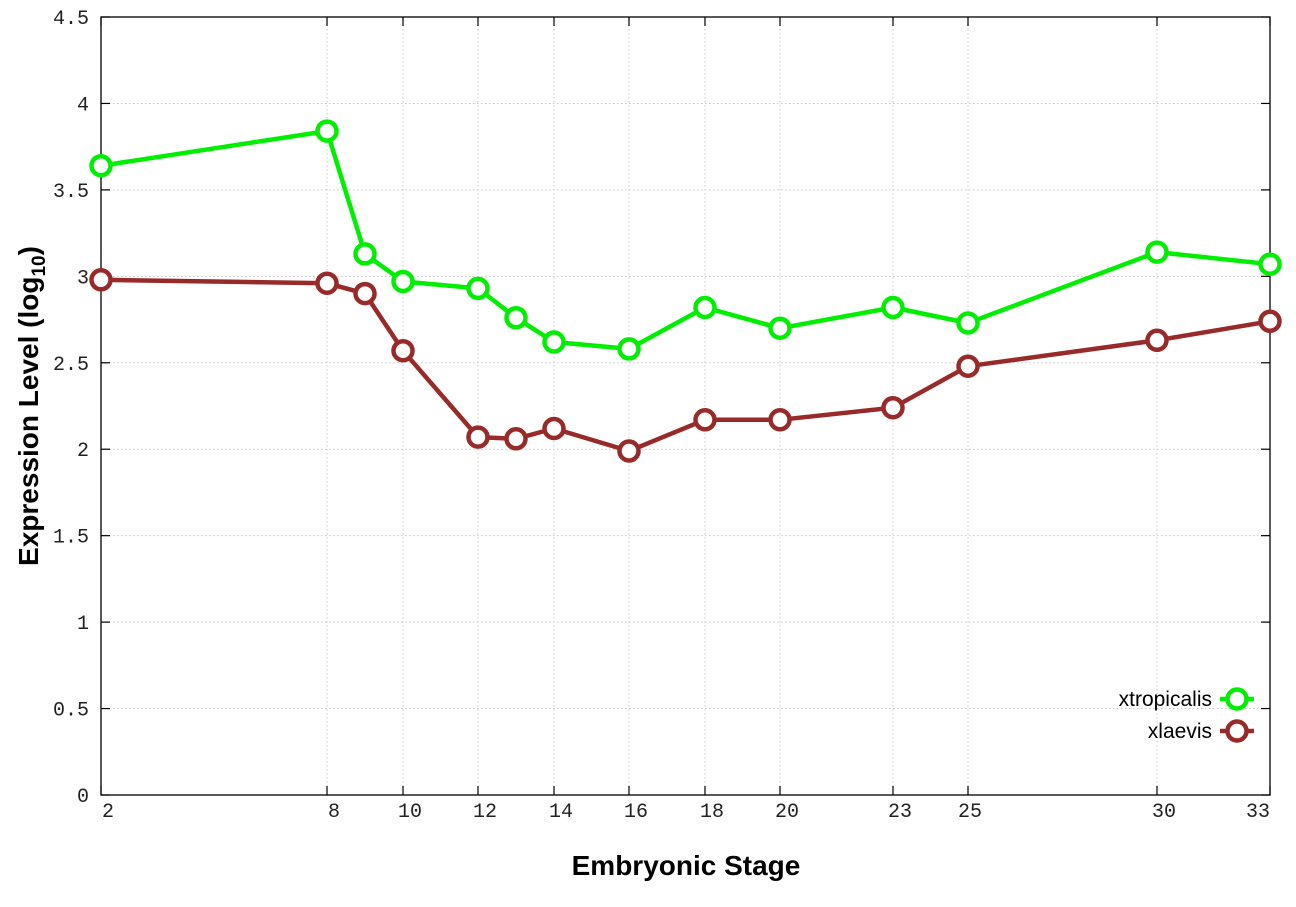 The image size is (1296, 907). Describe the element at coordinates (28, 250) in the screenshot. I see `y-axis-title-close: )` at that location.